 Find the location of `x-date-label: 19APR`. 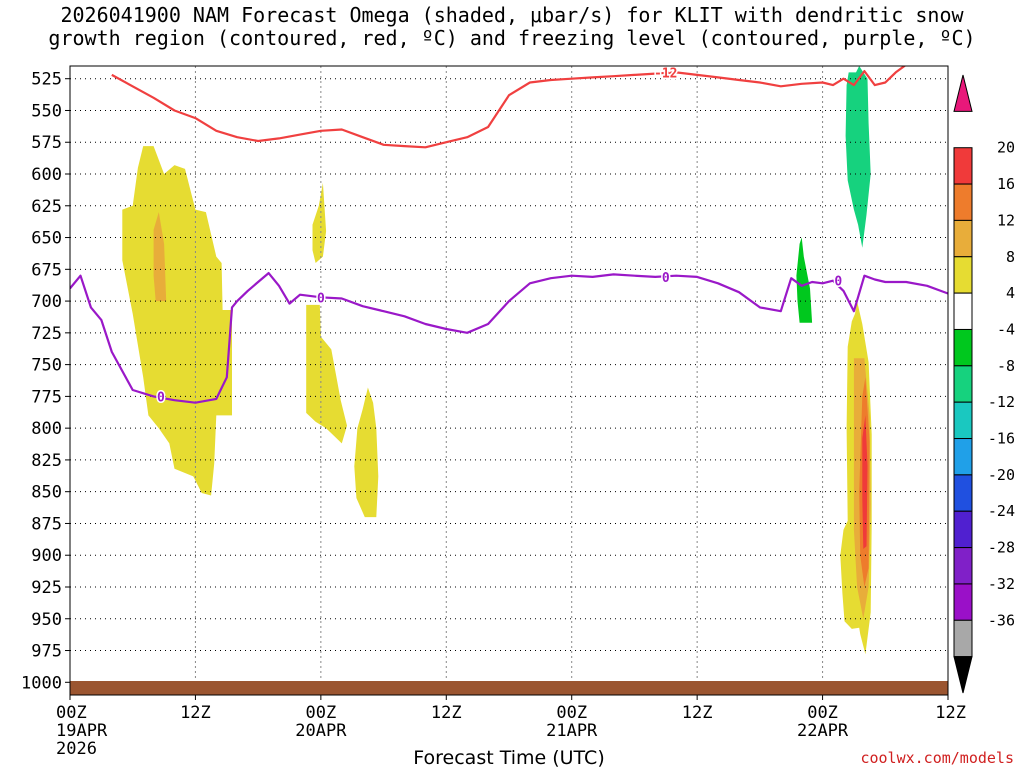

x-date-label: 19APR is located at coordinates (82, 731).